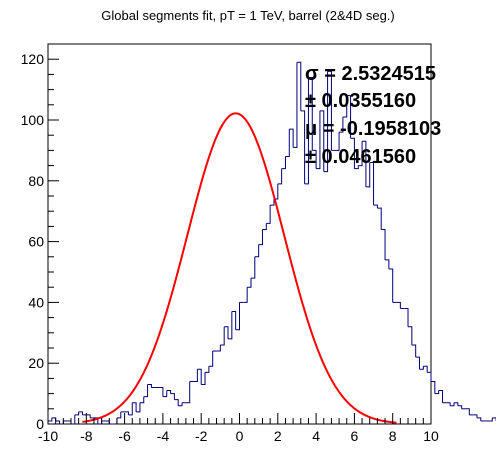  What do you see at coordinates (393, 436) in the screenshot?
I see `x-tick-label: 8` at bounding box center [393, 436].